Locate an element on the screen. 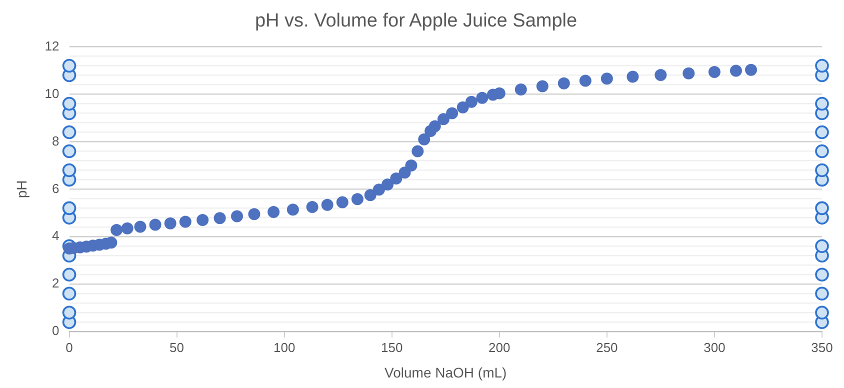  x-axis-title: Volume NaOH (mL) is located at coordinates (445, 372).